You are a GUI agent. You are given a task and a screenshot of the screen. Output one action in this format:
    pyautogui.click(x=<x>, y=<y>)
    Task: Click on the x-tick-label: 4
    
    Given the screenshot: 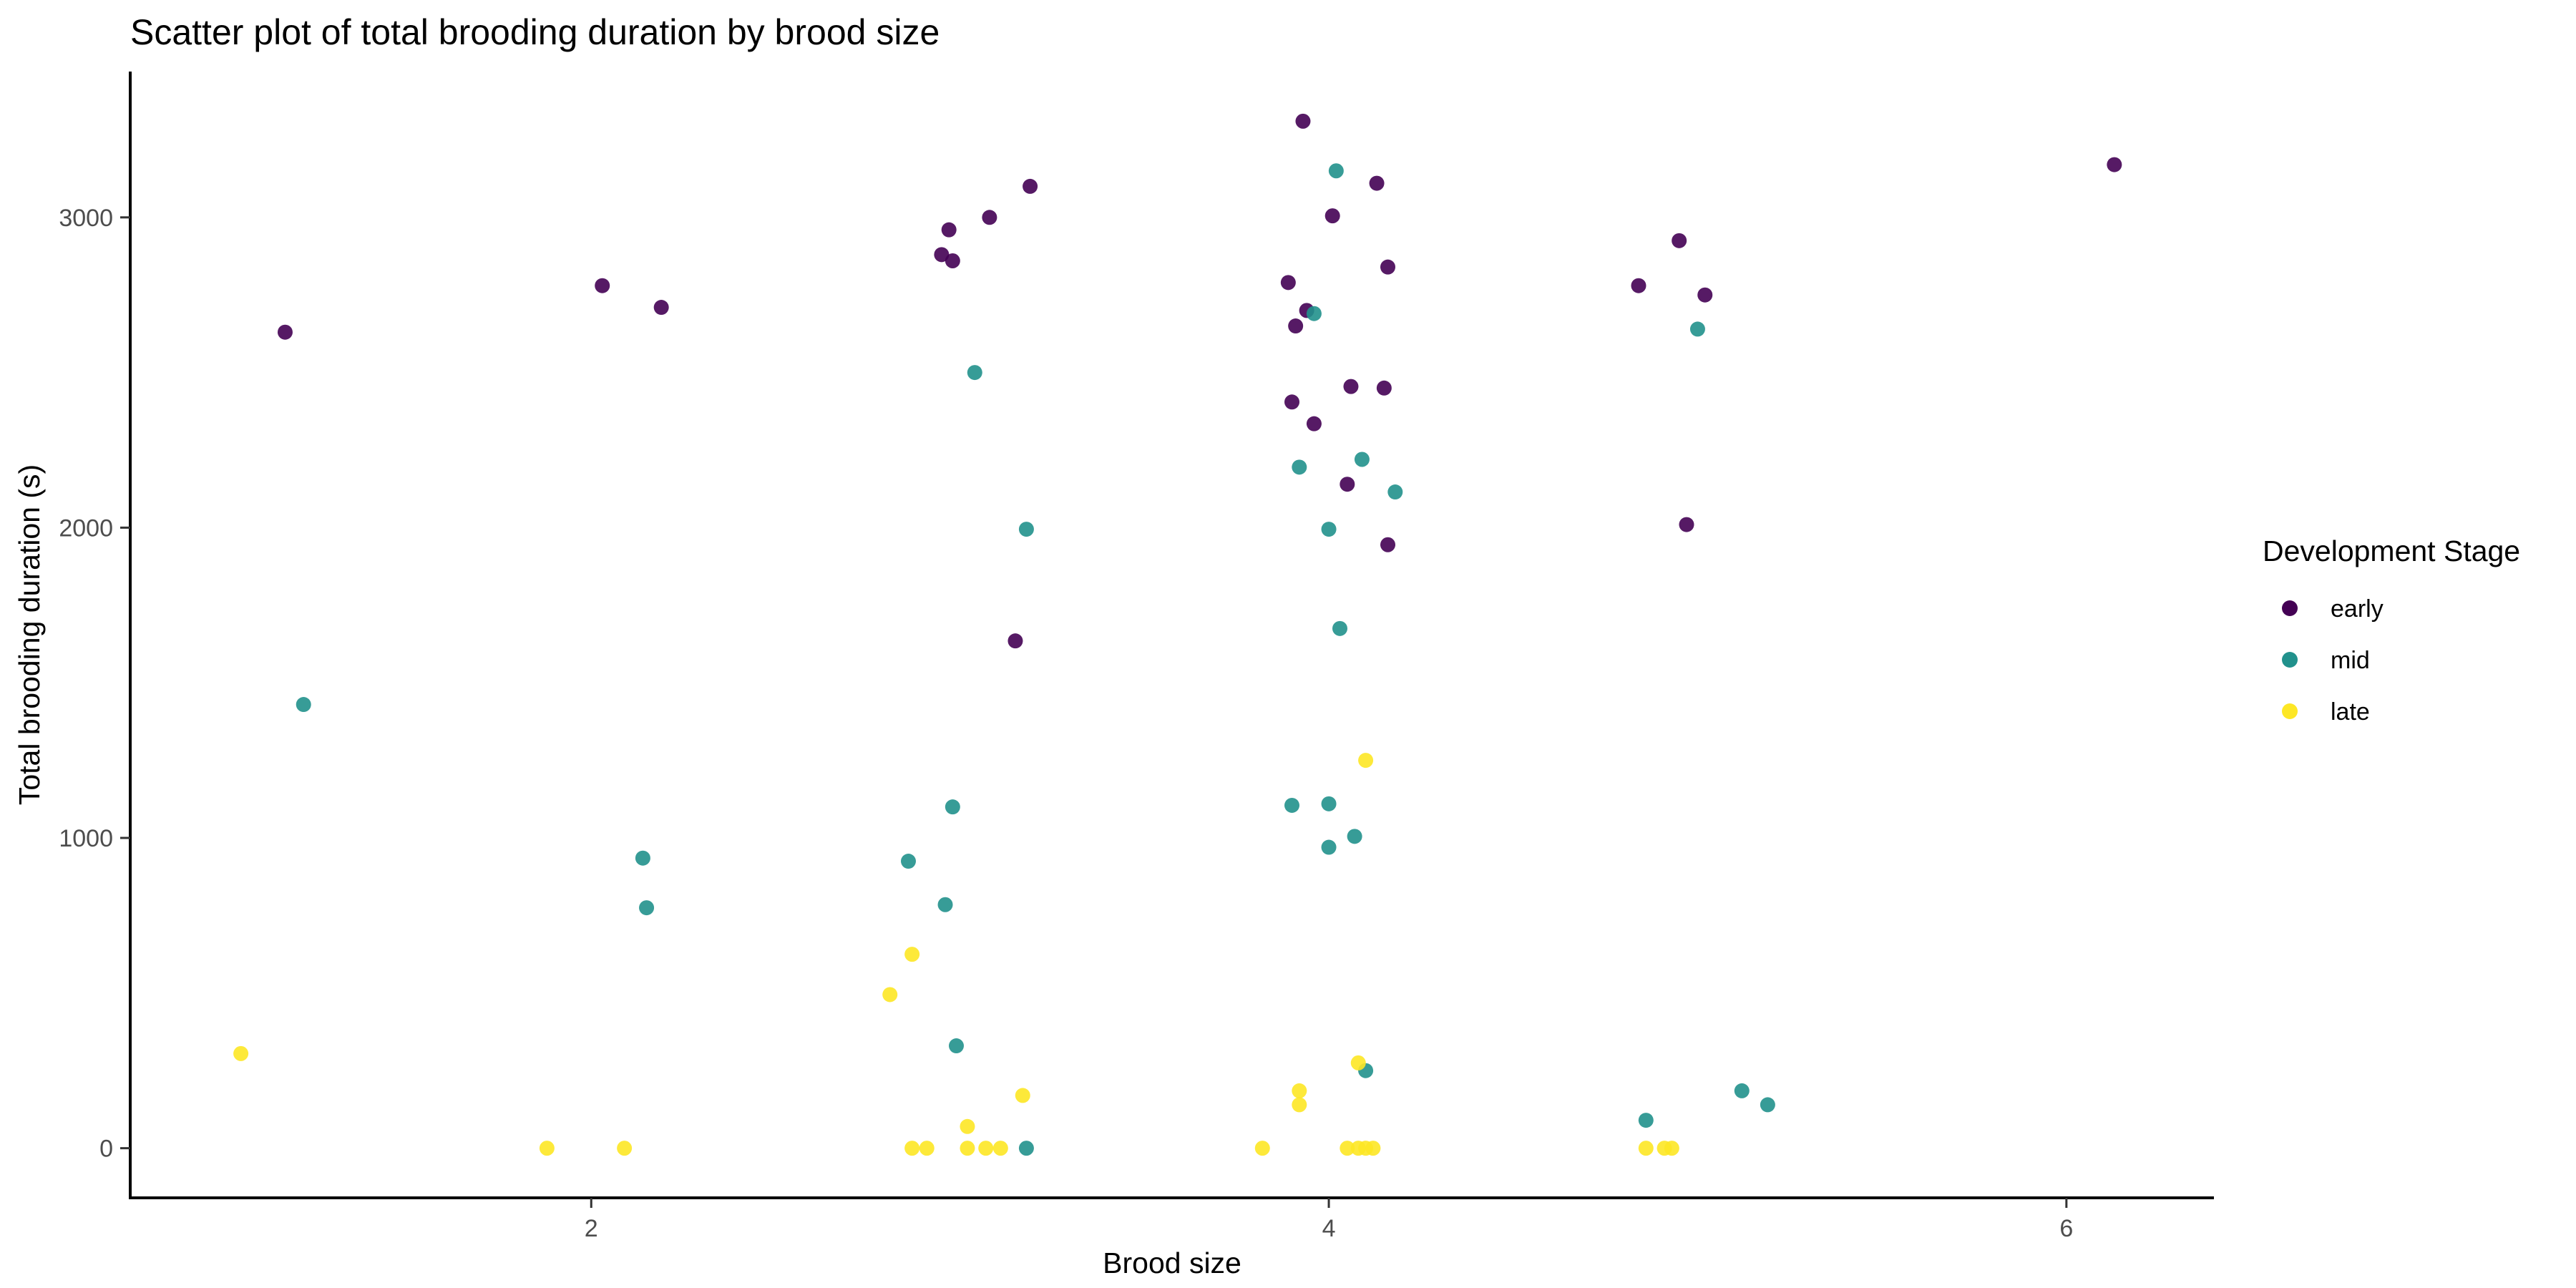 What is the action you would take?
    pyautogui.click(x=1329, y=1228)
    